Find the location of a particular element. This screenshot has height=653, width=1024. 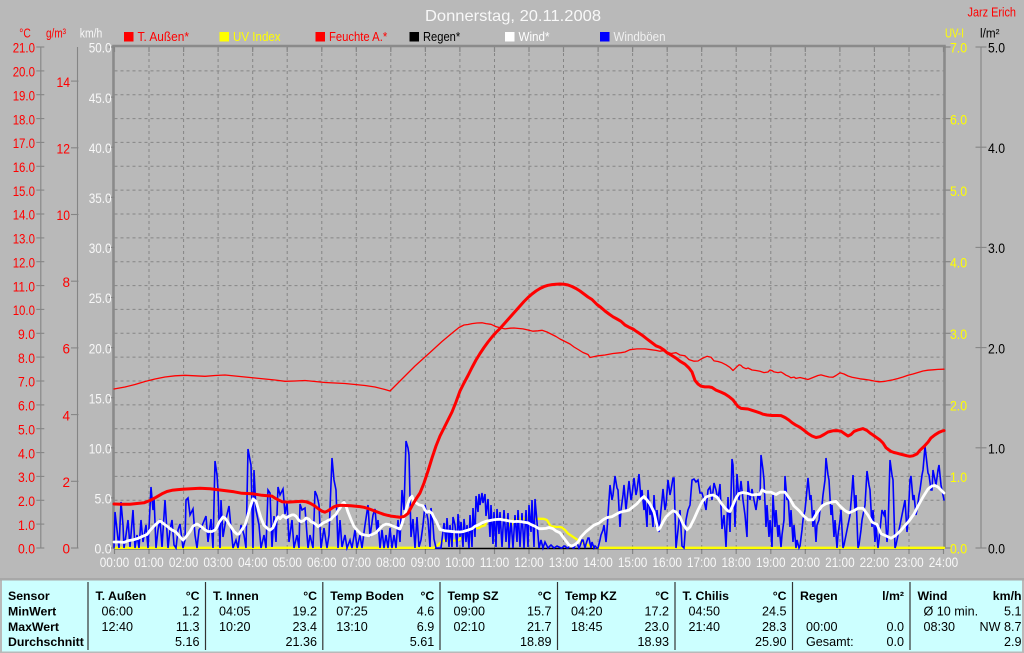

svg-text: 2 is located at coordinates (67, 482).